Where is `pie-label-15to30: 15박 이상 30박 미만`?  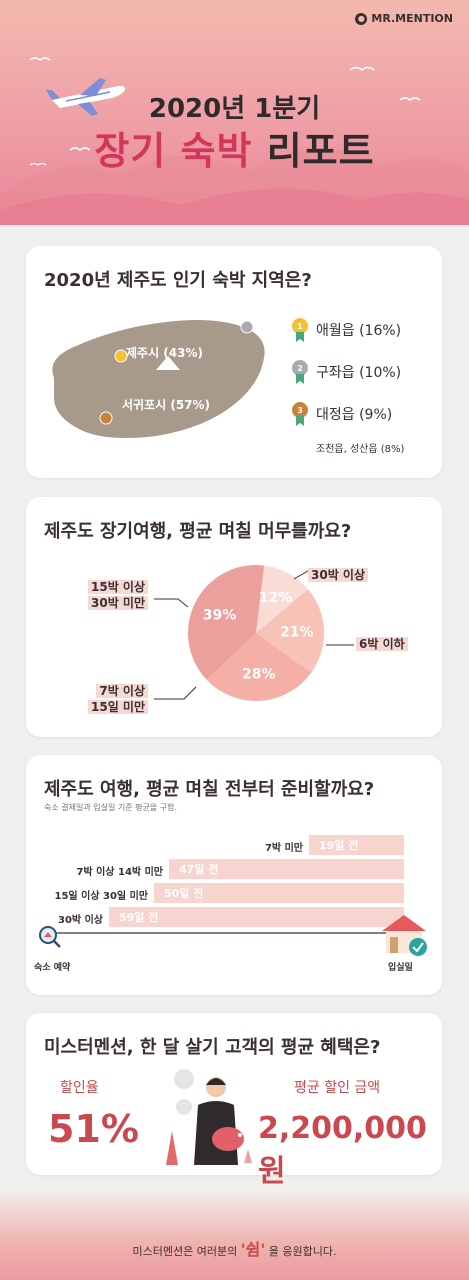 pie-label-15to30: 15박 이상 30박 미만 is located at coordinates (105, 595).